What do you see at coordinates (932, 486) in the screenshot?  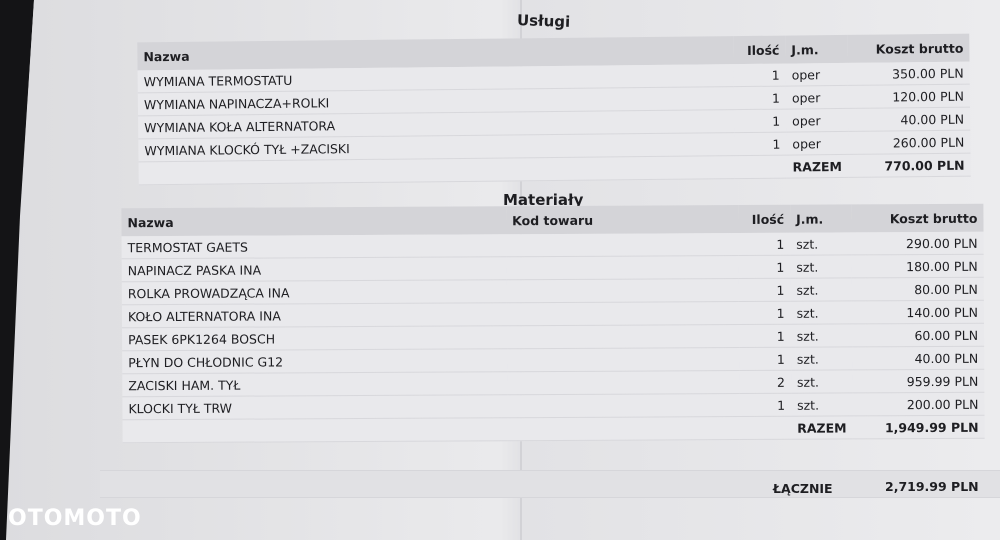 I see `grand-total-value: 2,719.99 PLN` at bounding box center [932, 486].